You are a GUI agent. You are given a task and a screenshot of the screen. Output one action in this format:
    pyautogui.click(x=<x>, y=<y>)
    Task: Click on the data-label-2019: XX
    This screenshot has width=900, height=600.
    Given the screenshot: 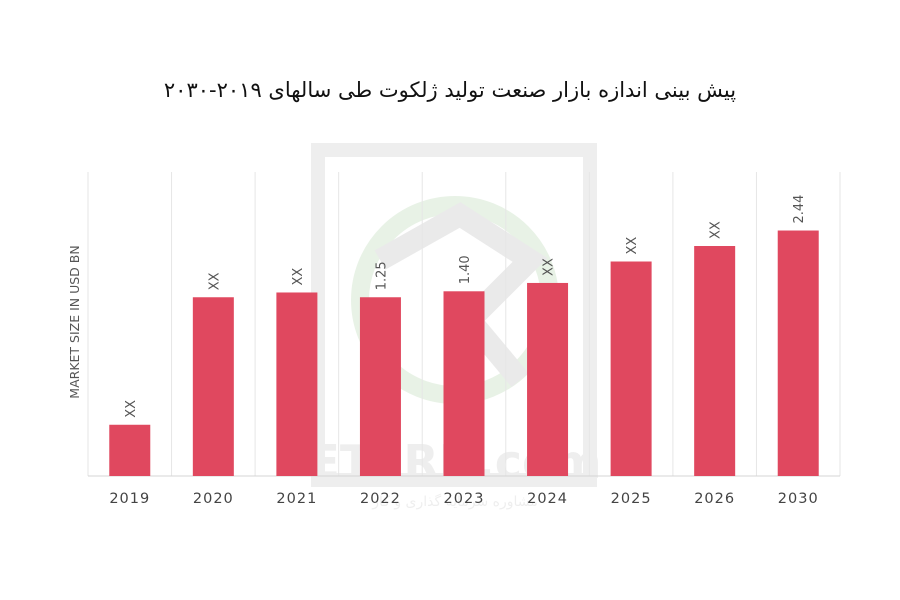 What is the action you would take?
    pyautogui.click(x=131, y=409)
    